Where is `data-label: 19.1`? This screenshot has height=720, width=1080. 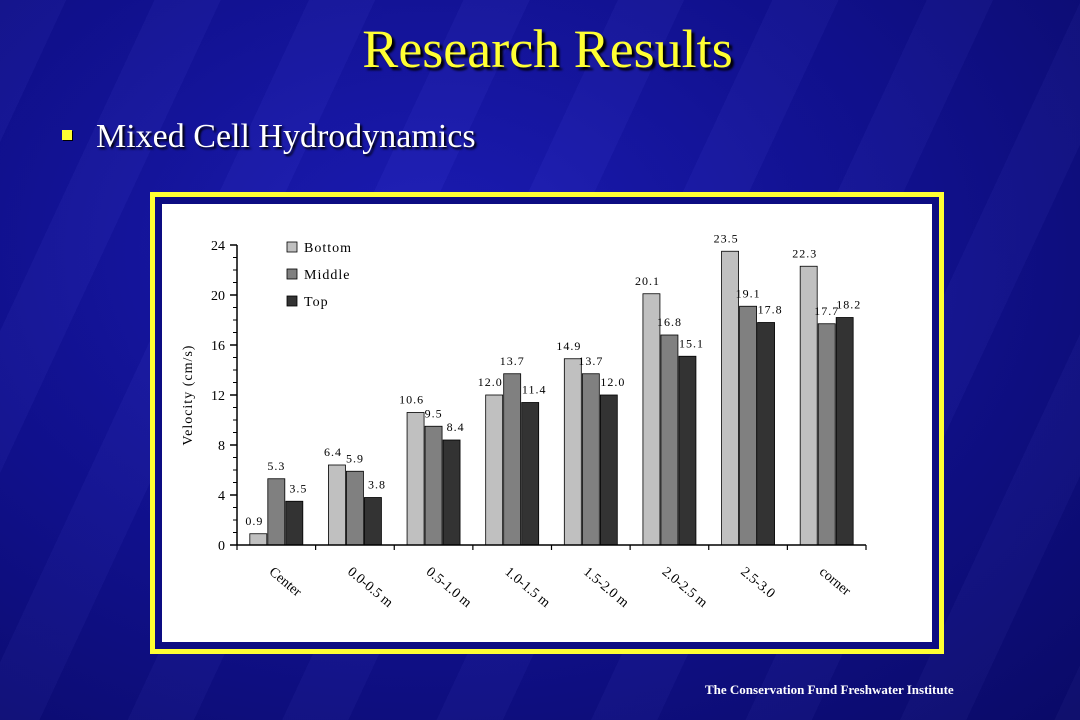 data-label: 19.1 is located at coordinates (748, 293).